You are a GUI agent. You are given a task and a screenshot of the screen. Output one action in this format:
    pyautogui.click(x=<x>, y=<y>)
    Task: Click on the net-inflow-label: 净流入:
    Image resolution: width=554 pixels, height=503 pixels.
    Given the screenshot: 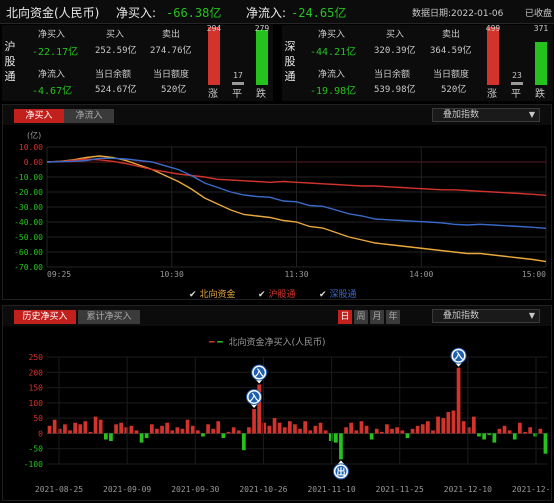 What is the action you would take?
    pyautogui.click(x=266, y=13)
    